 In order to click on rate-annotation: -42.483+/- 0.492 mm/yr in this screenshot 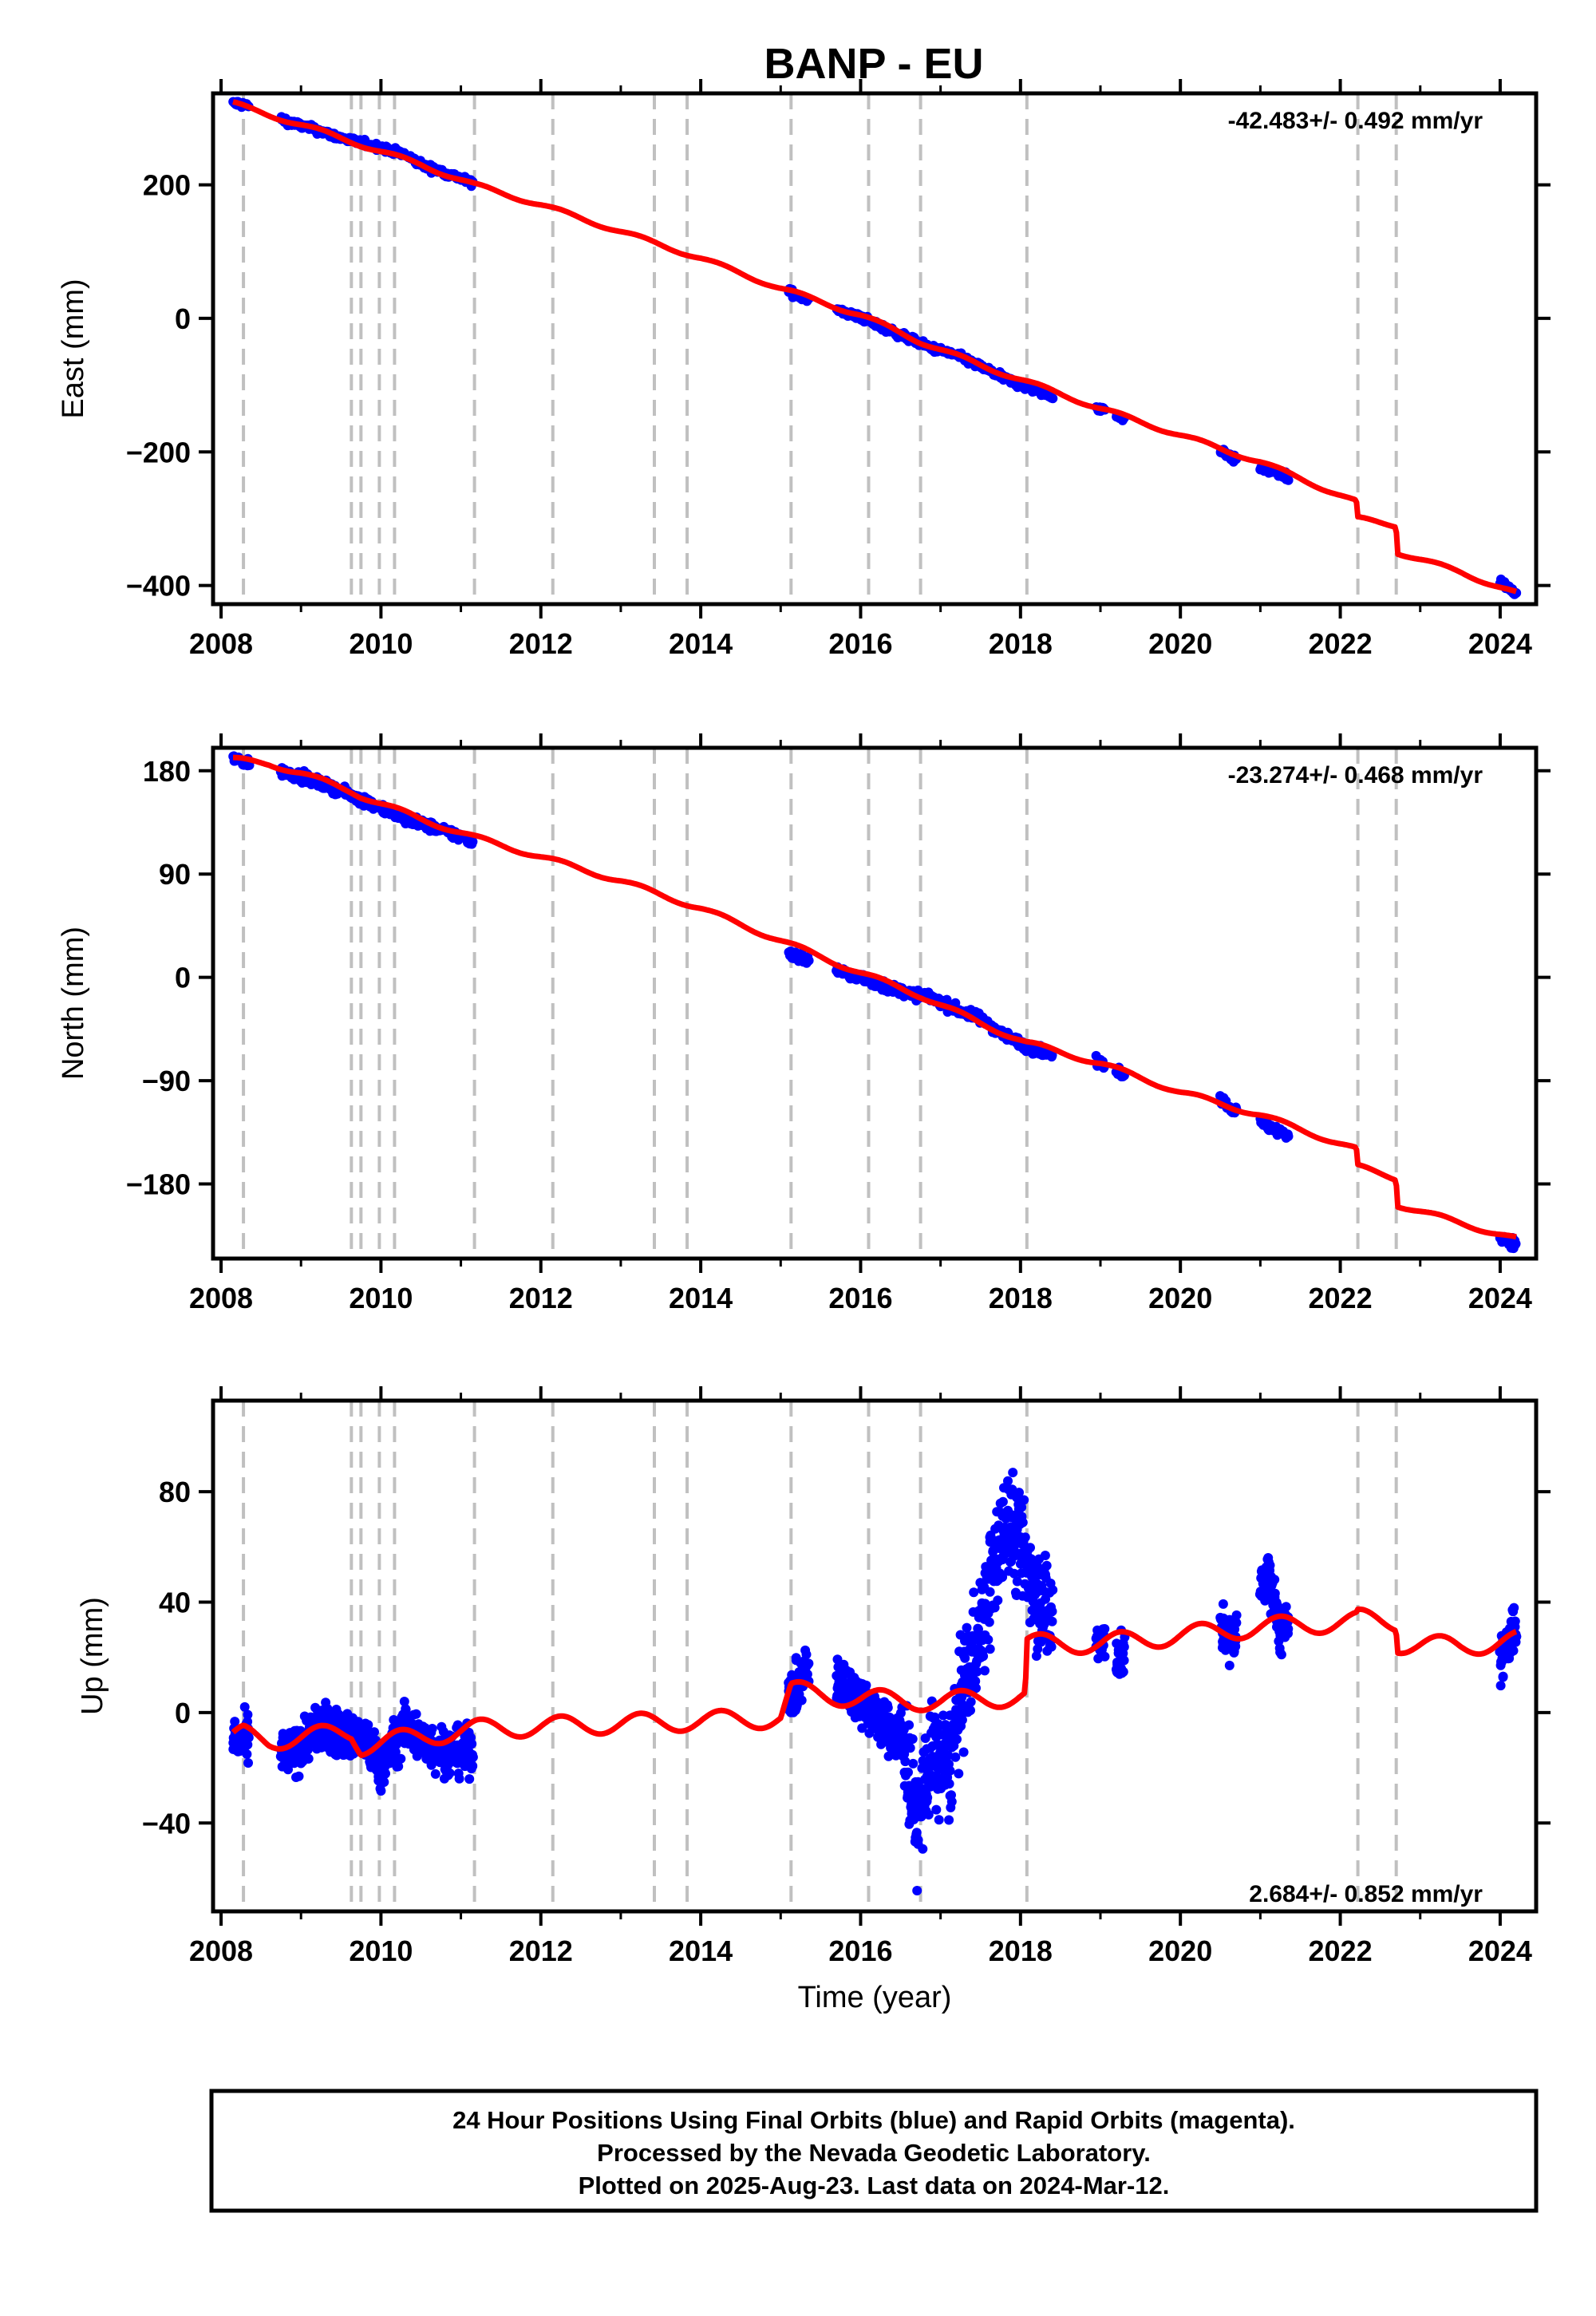, I will do `click(1355, 121)`.